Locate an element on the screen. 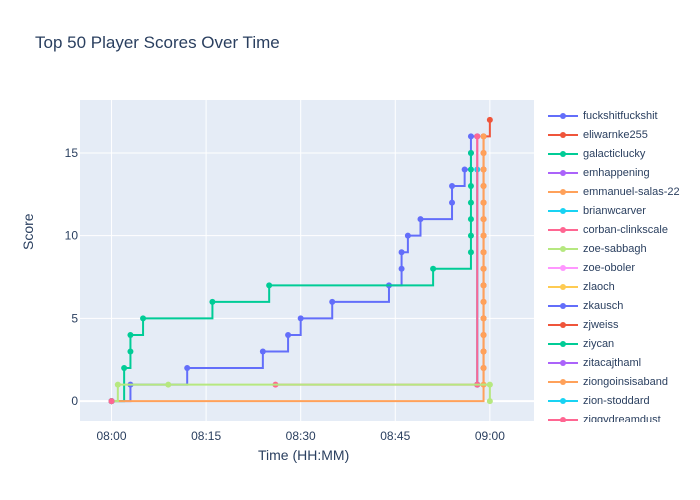 This screenshot has width=700, height=500. legend-label: zjweiss is located at coordinates (601, 324).